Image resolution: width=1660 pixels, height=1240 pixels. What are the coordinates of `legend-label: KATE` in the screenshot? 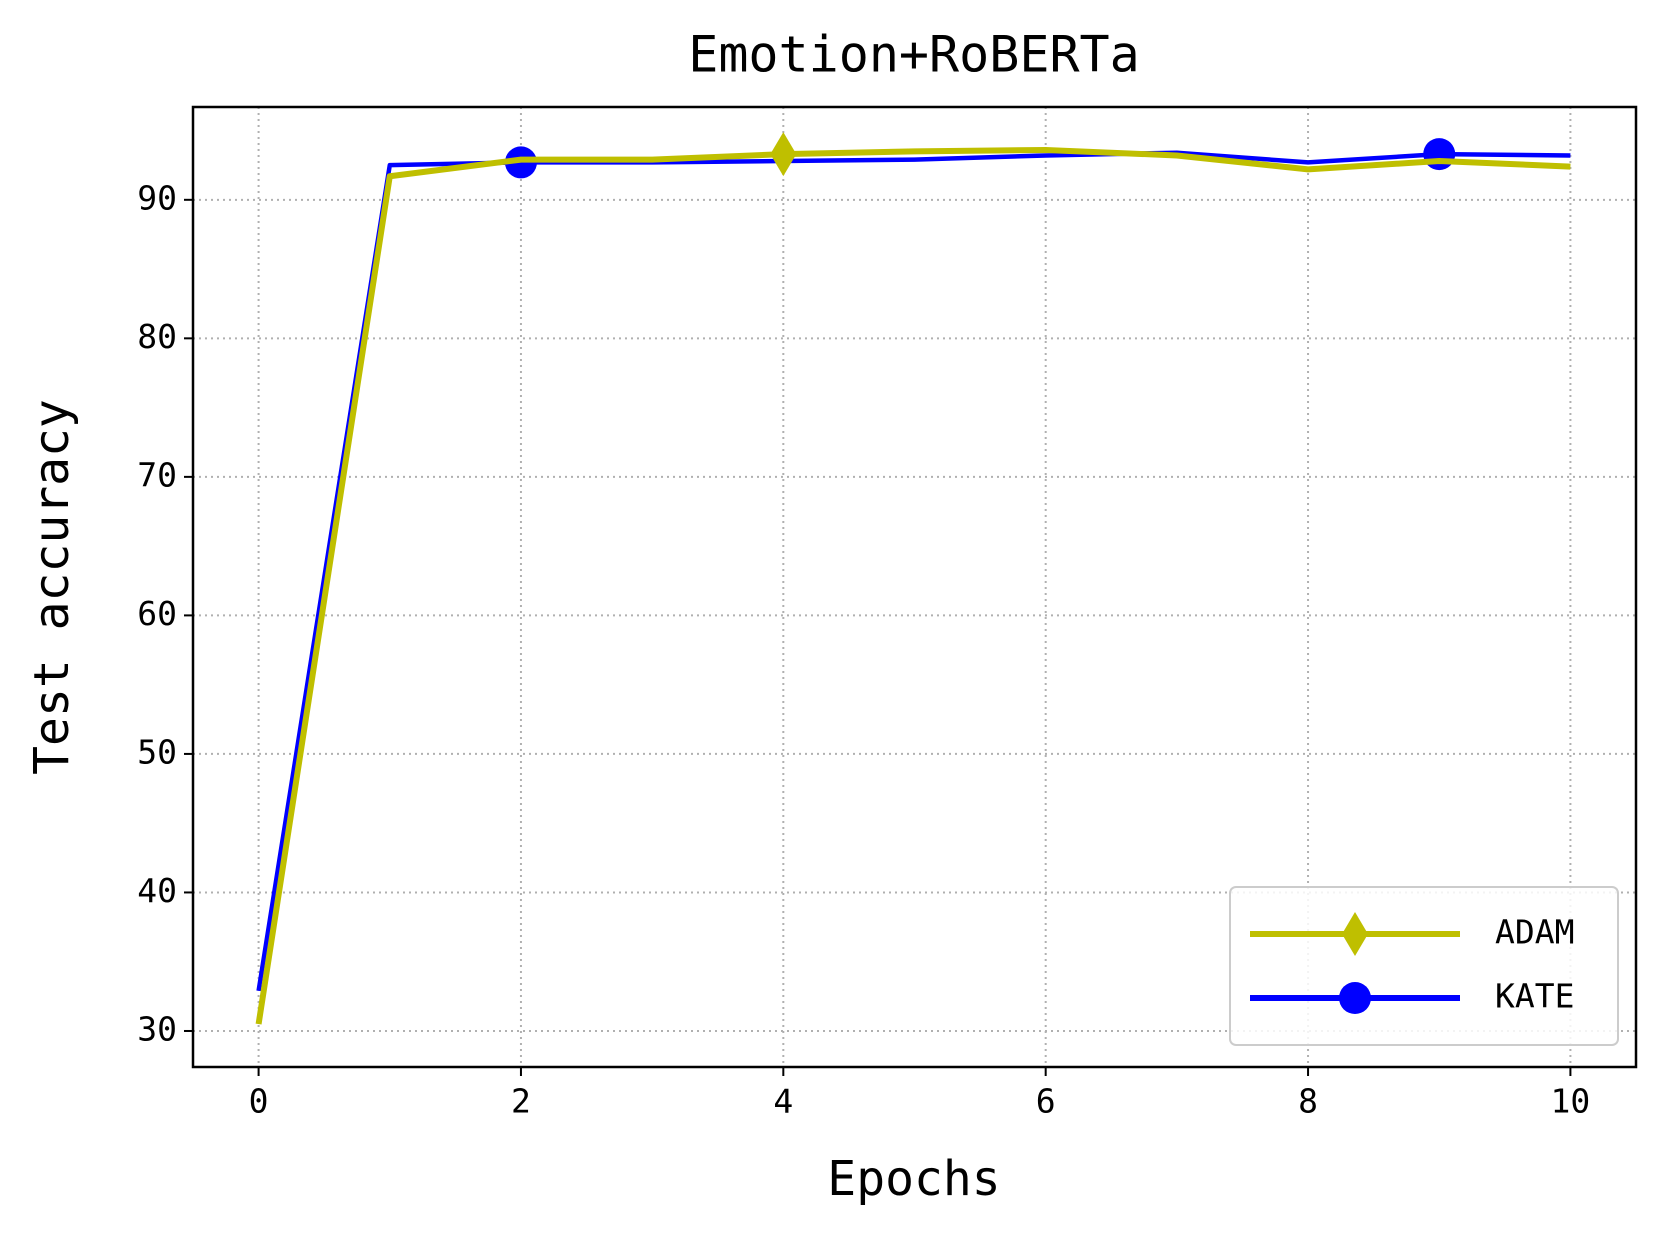 It's located at (1534, 996).